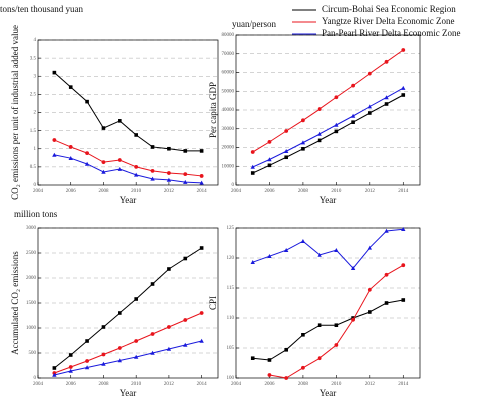 The height and width of the screenshot is (405, 488). What do you see at coordinates (31, 303) in the screenshot?
I see `y-tick-label: 1500` at bounding box center [31, 303].